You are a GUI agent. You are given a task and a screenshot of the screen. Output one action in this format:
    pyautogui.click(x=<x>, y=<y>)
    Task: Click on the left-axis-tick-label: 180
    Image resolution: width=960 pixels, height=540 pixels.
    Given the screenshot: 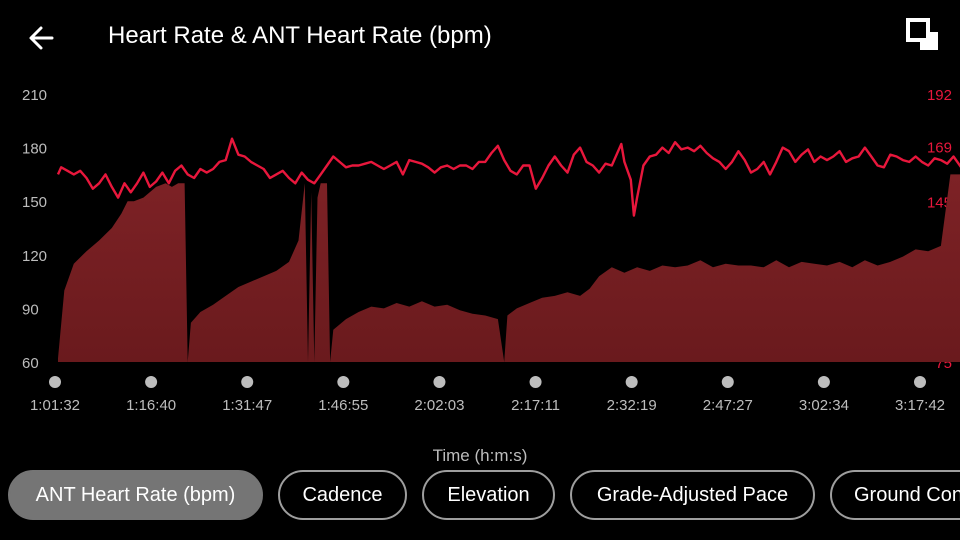 What is the action you would take?
    pyautogui.click(x=34, y=149)
    